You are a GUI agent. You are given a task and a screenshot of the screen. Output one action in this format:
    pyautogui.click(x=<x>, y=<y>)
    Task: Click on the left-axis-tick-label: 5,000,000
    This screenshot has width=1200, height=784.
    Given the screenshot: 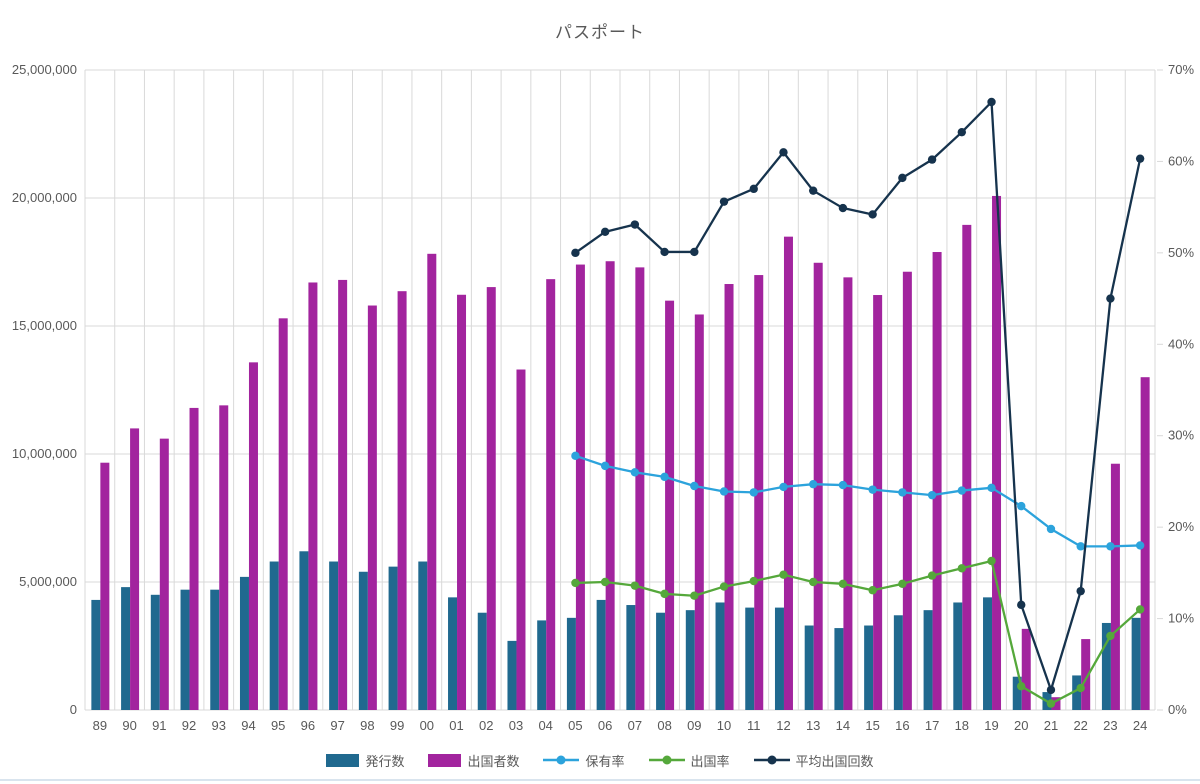 What is the action you would take?
    pyautogui.click(x=48, y=581)
    